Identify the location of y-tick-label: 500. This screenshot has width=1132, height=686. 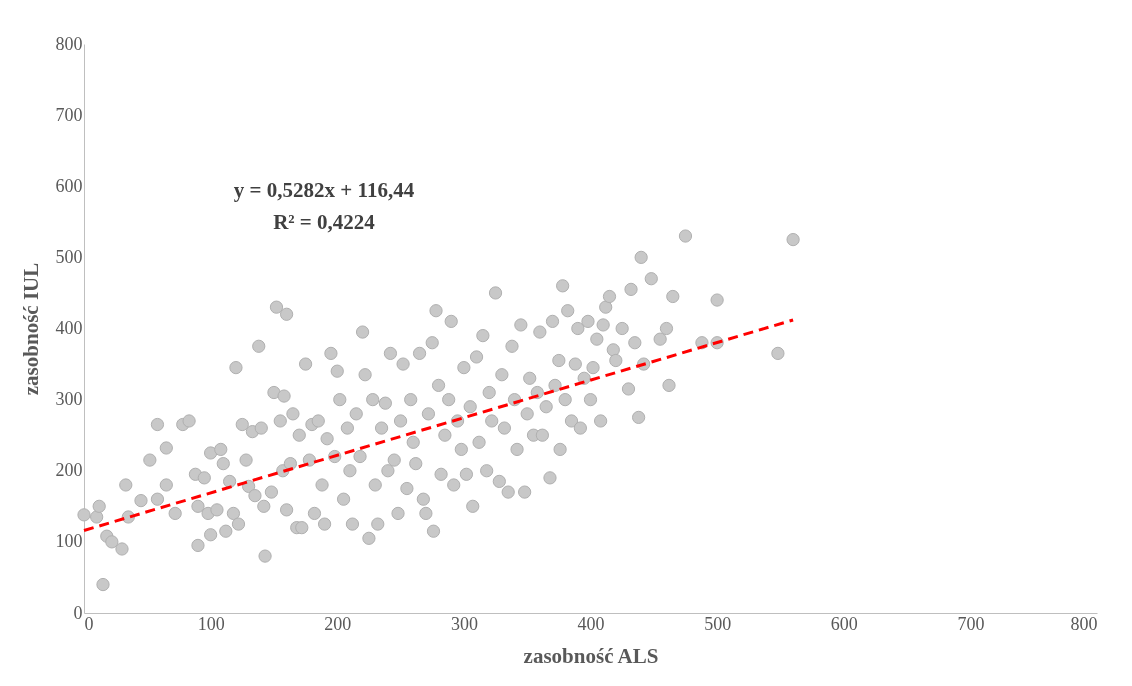
(69, 256).